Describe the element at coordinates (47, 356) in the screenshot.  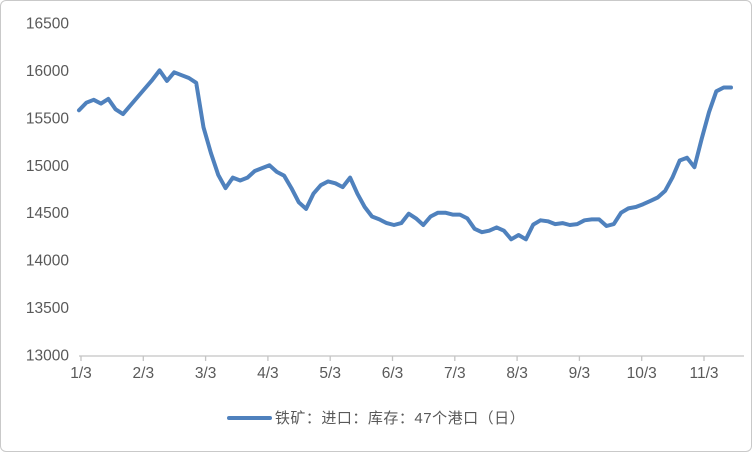
I see `y-tick-label: 13000` at that location.